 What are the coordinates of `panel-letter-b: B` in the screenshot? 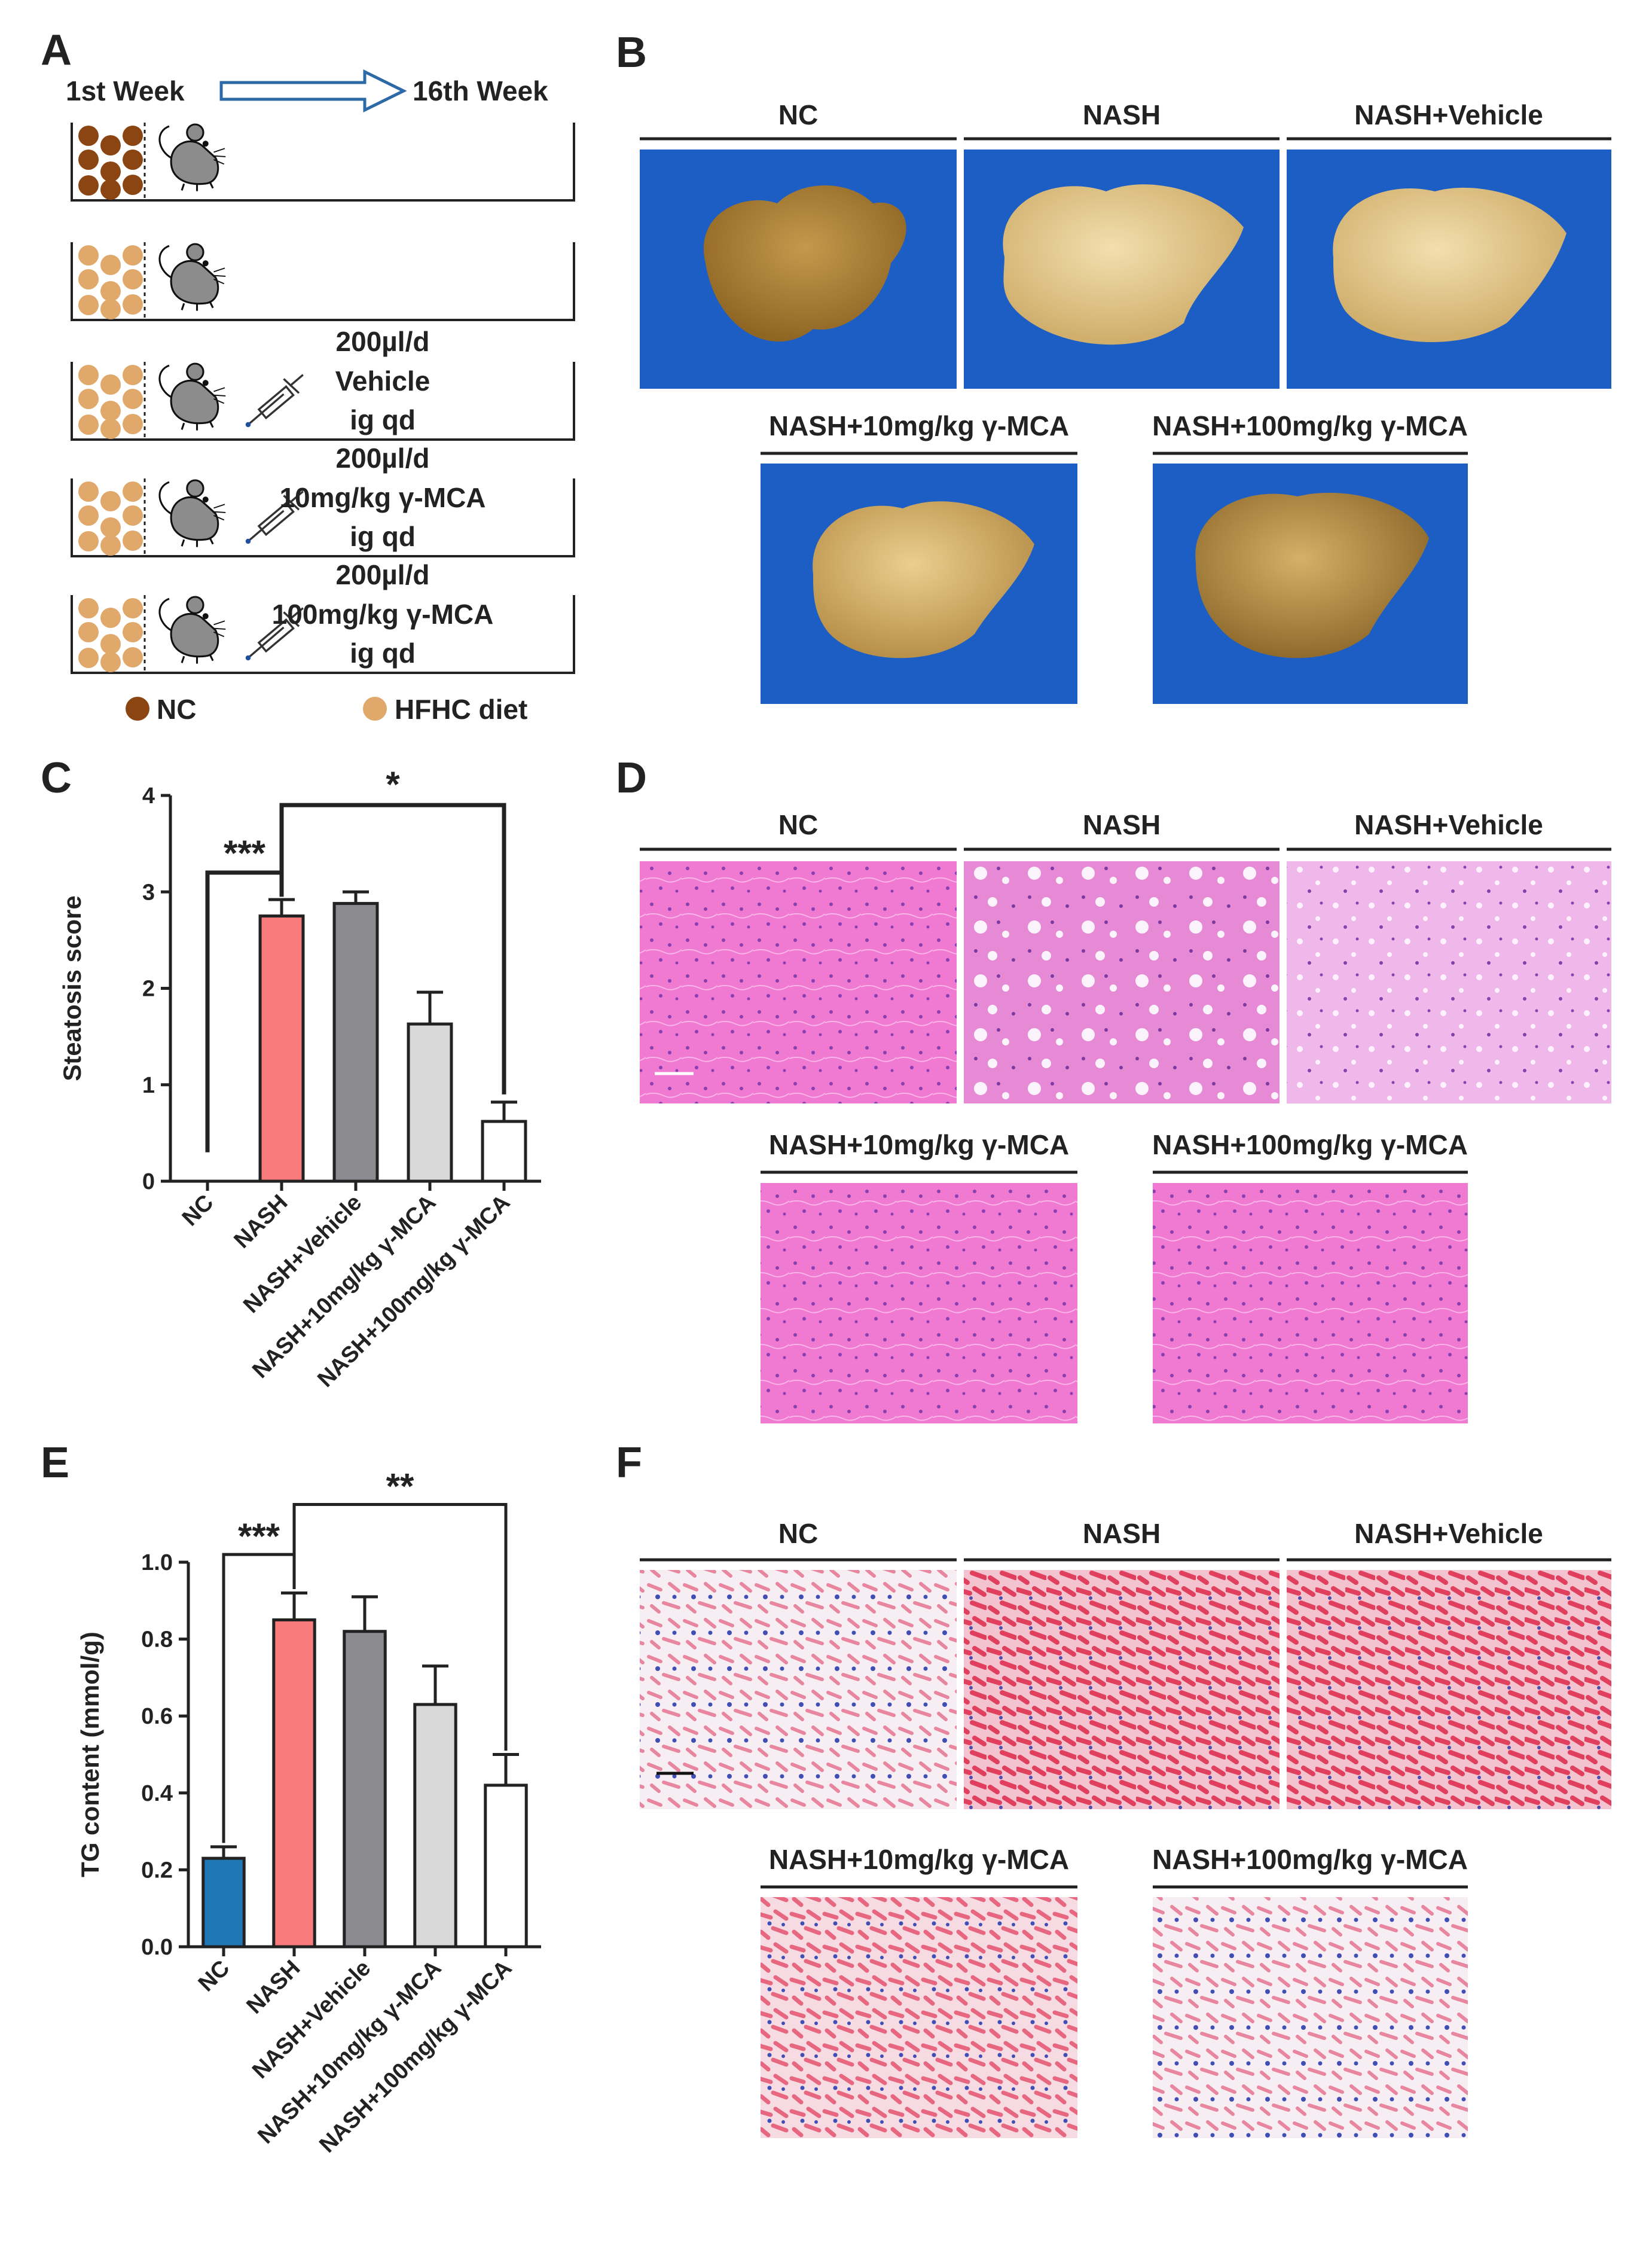 It's located at (632, 53).